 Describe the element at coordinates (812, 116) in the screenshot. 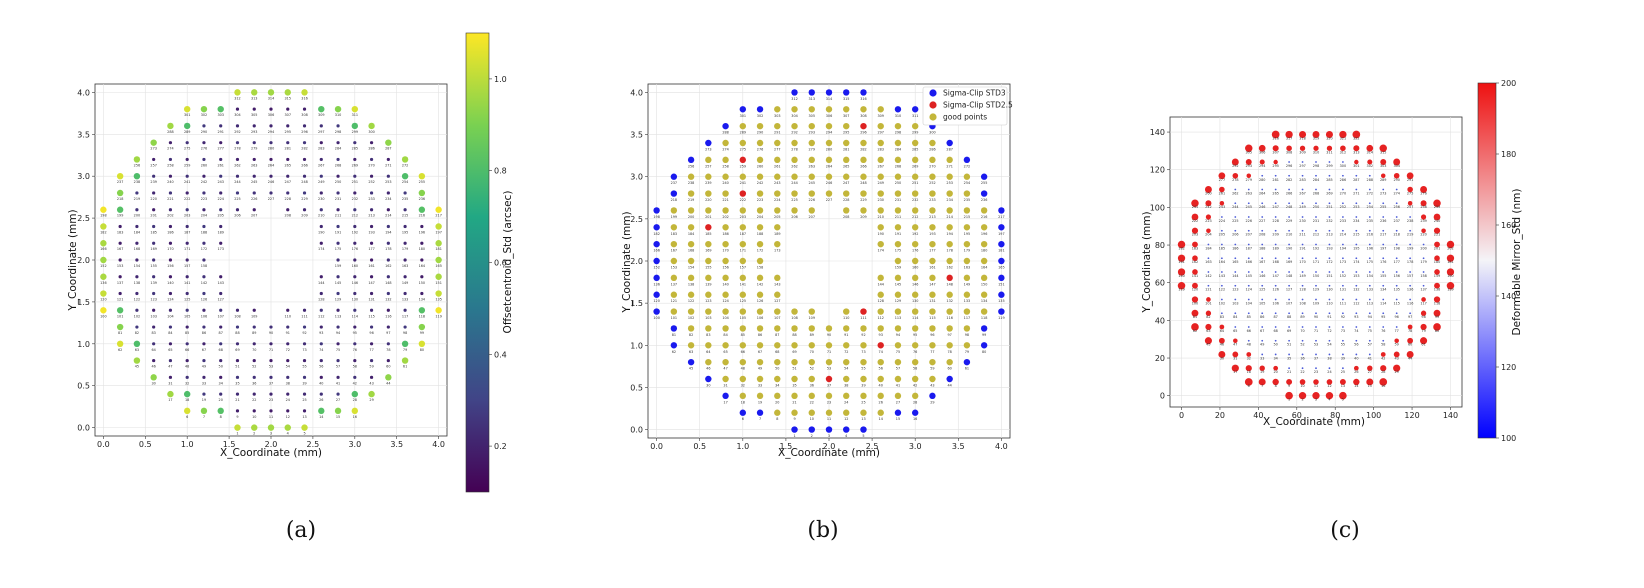

I see `point-label: 305` at that location.